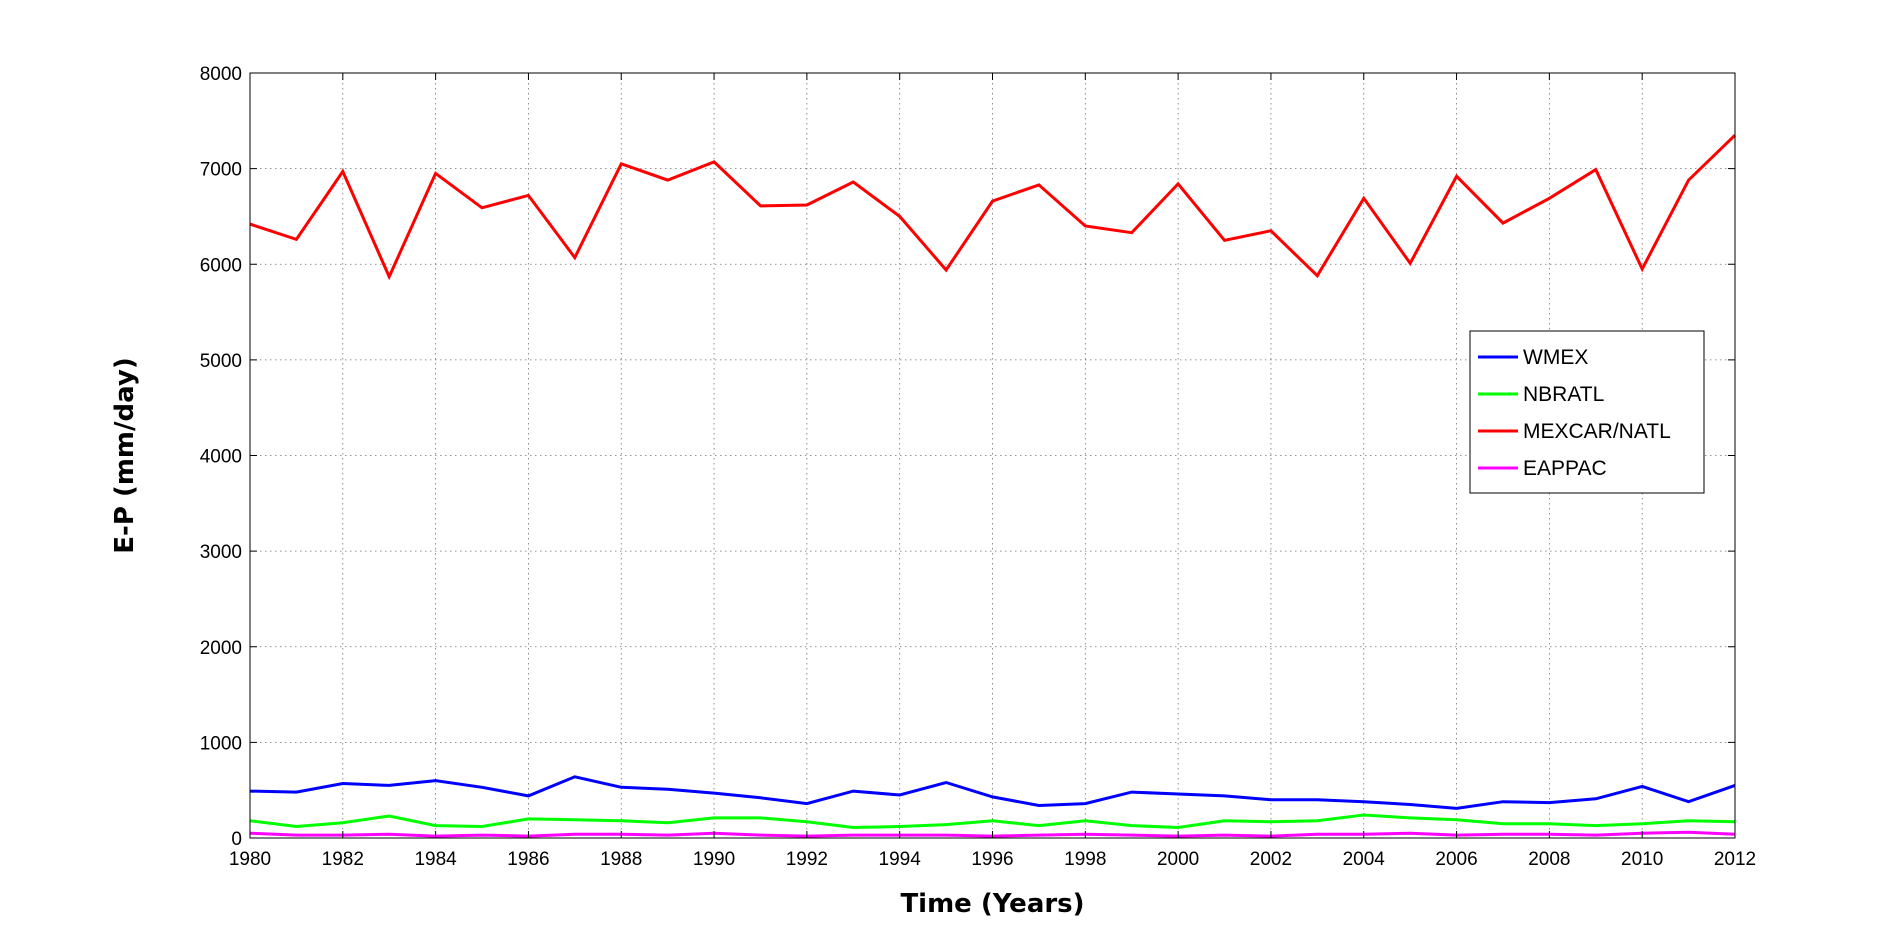 This screenshot has width=1898, height=930. I want to click on legend-label: NBRATL, so click(1563, 394).